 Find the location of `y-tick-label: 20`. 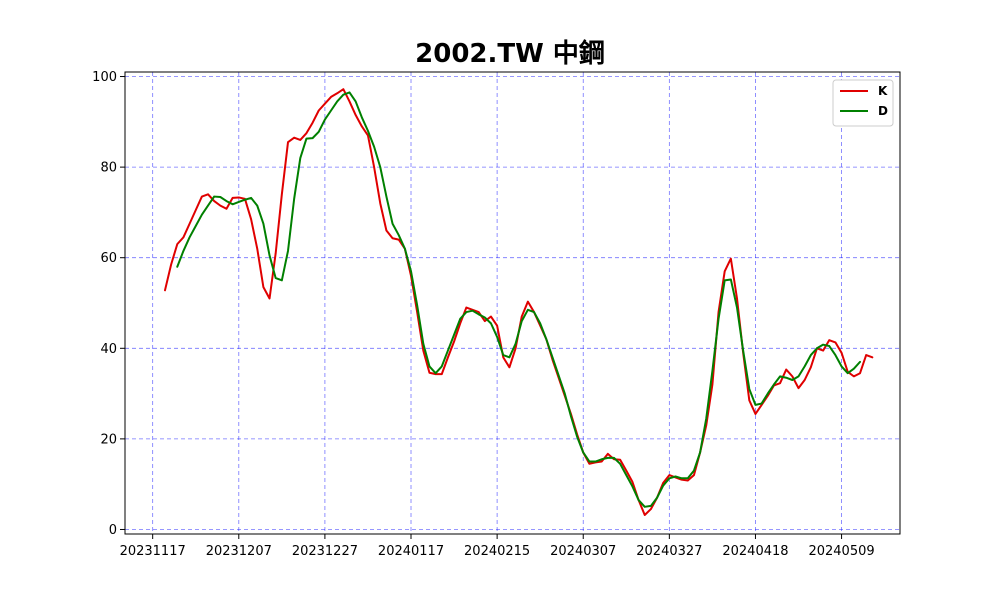

y-tick-label: 20 is located at coordinates (108, 439).